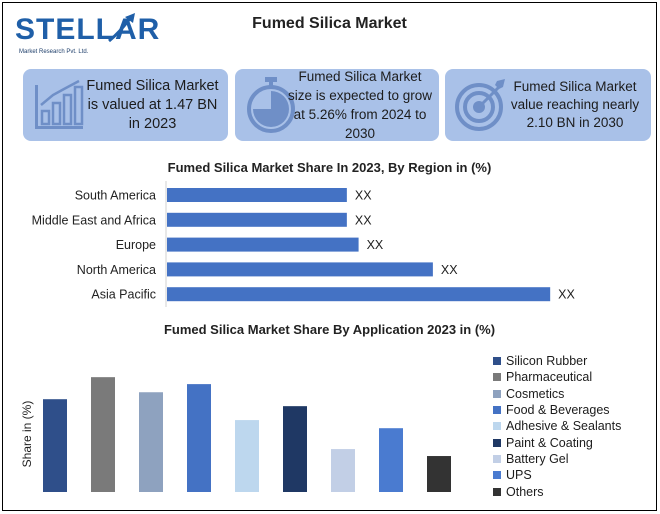 Image resolution: width=660 pixels, height=514 pixels. Describe the element at coordinates (525, 491) in the screenshot. I see `legend-label: Others` at that location.